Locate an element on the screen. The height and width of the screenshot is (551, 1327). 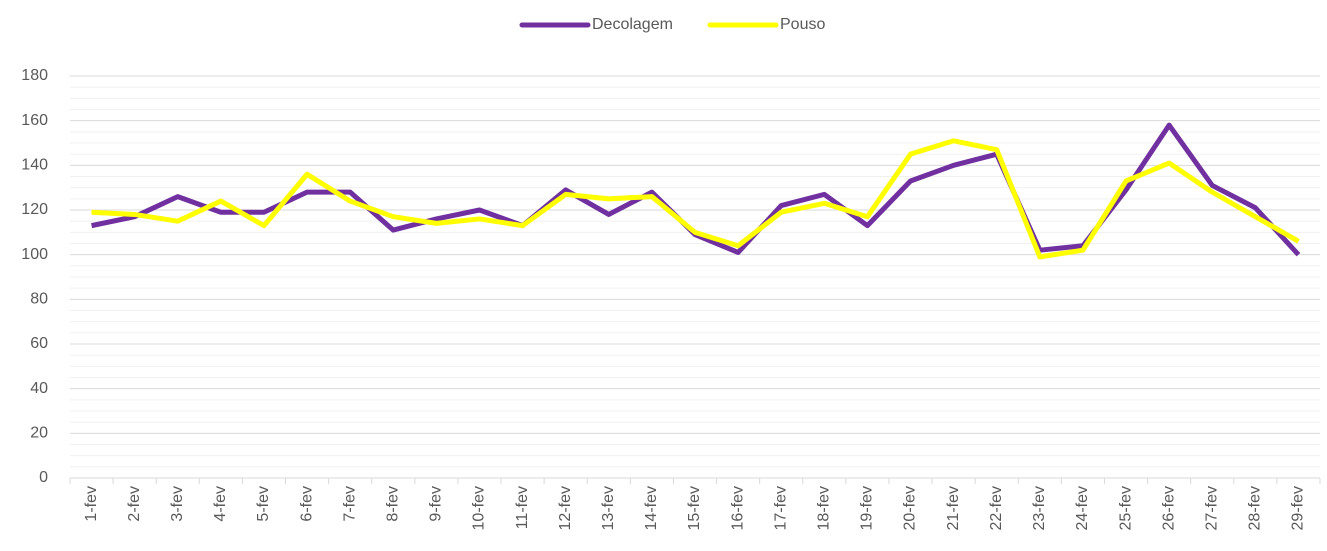
legend-label: Pouso is located at coordinates (802, 24).